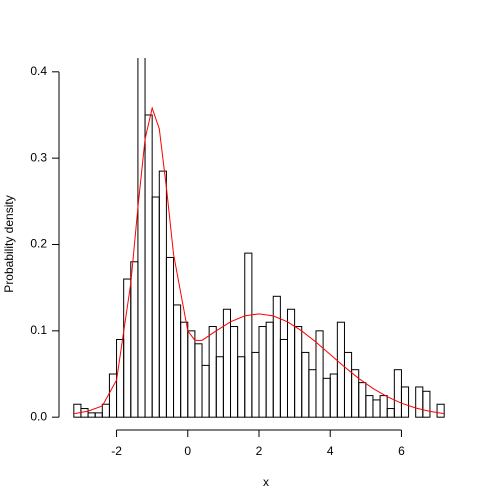 The height and width of the screenshot is (504, 504). Describe the element at coordinates (401, 451) in the screenshot. I see `x-tick-label: 6` at that location.